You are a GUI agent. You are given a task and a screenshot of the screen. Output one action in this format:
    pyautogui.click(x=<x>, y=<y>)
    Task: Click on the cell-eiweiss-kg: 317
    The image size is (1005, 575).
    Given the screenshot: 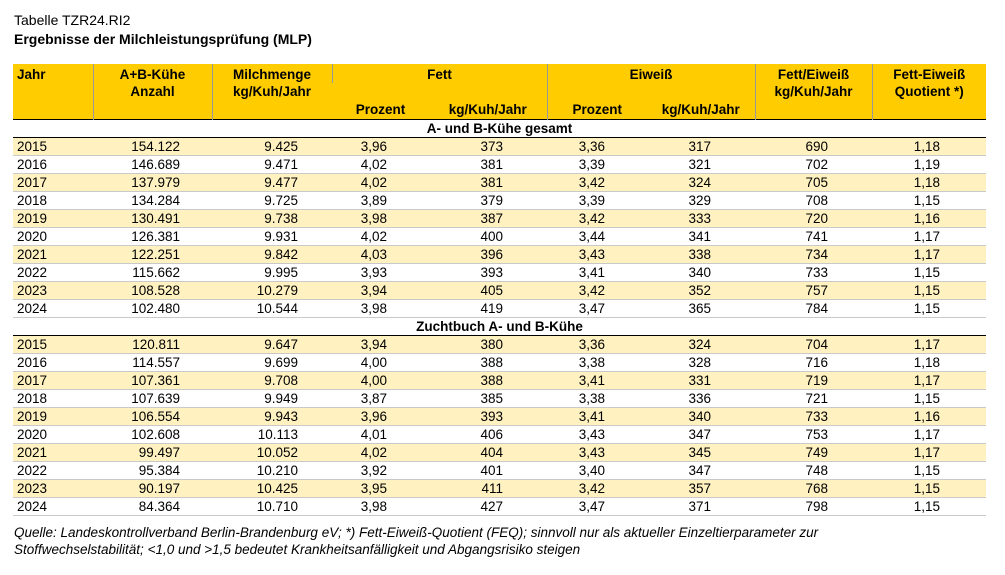 What is the action you would take?
    pyautogui.click(x=701, y=146)
    